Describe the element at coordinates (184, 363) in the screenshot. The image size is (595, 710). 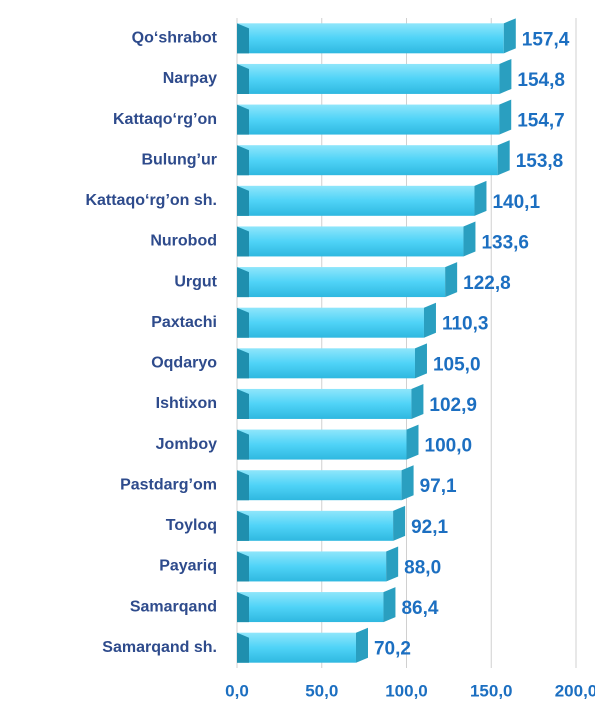
I see `y-tick-label: Oqdaryo` at that location.